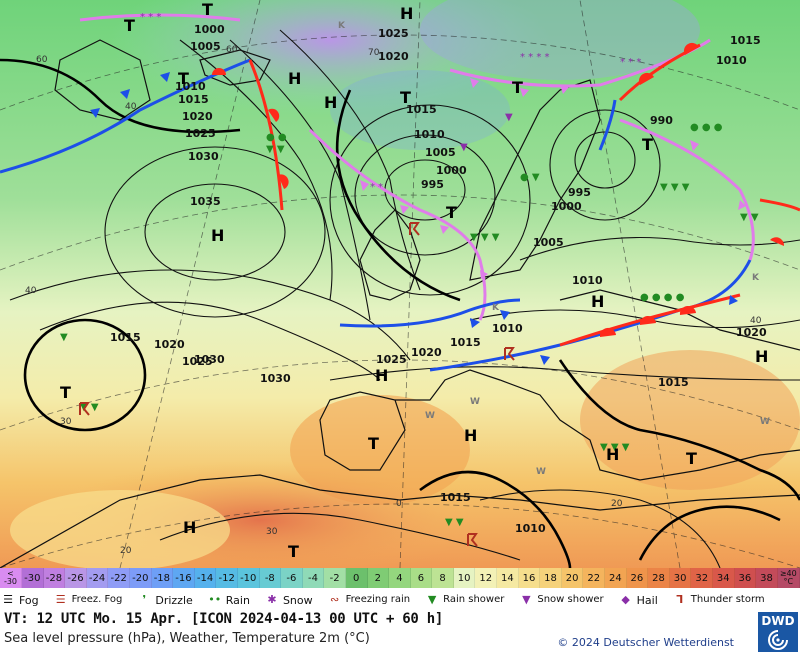  What do you see at coordinates (788, 578) in the screenshot?
I see `scale-cell-max: ≥40 °C` at bounding box center [788, 578].